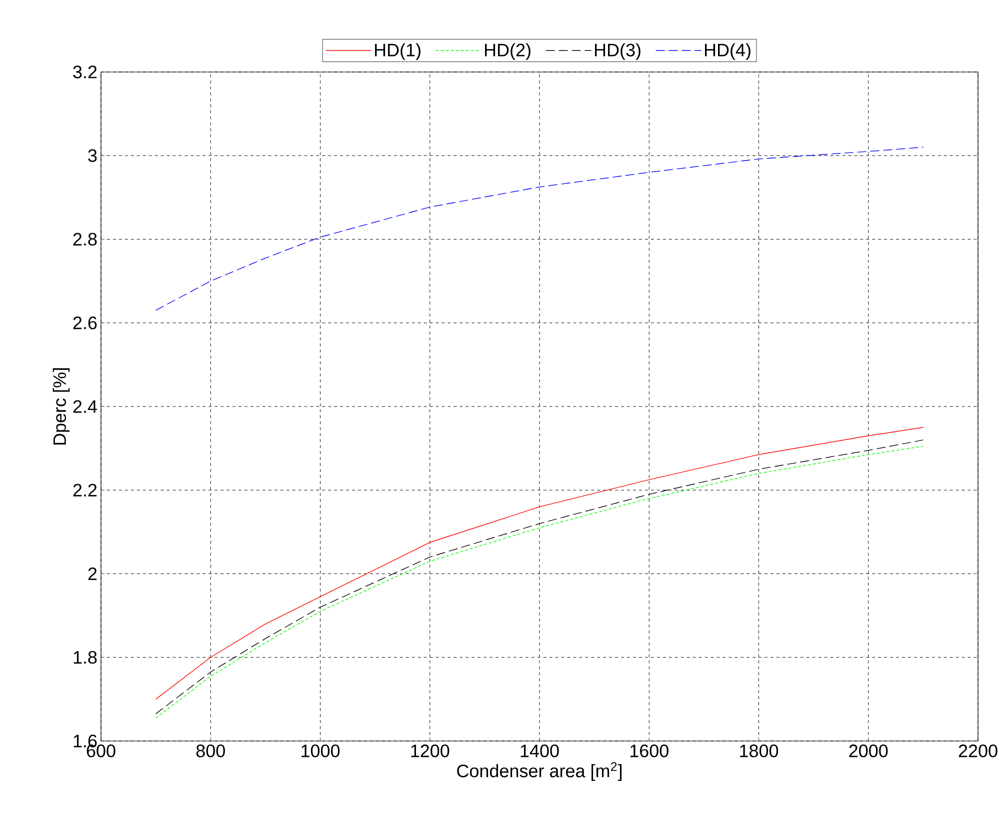  Describe the element at coordinates (92, 573) in the screenshot. I see `y-tick-label: 2` at that location.